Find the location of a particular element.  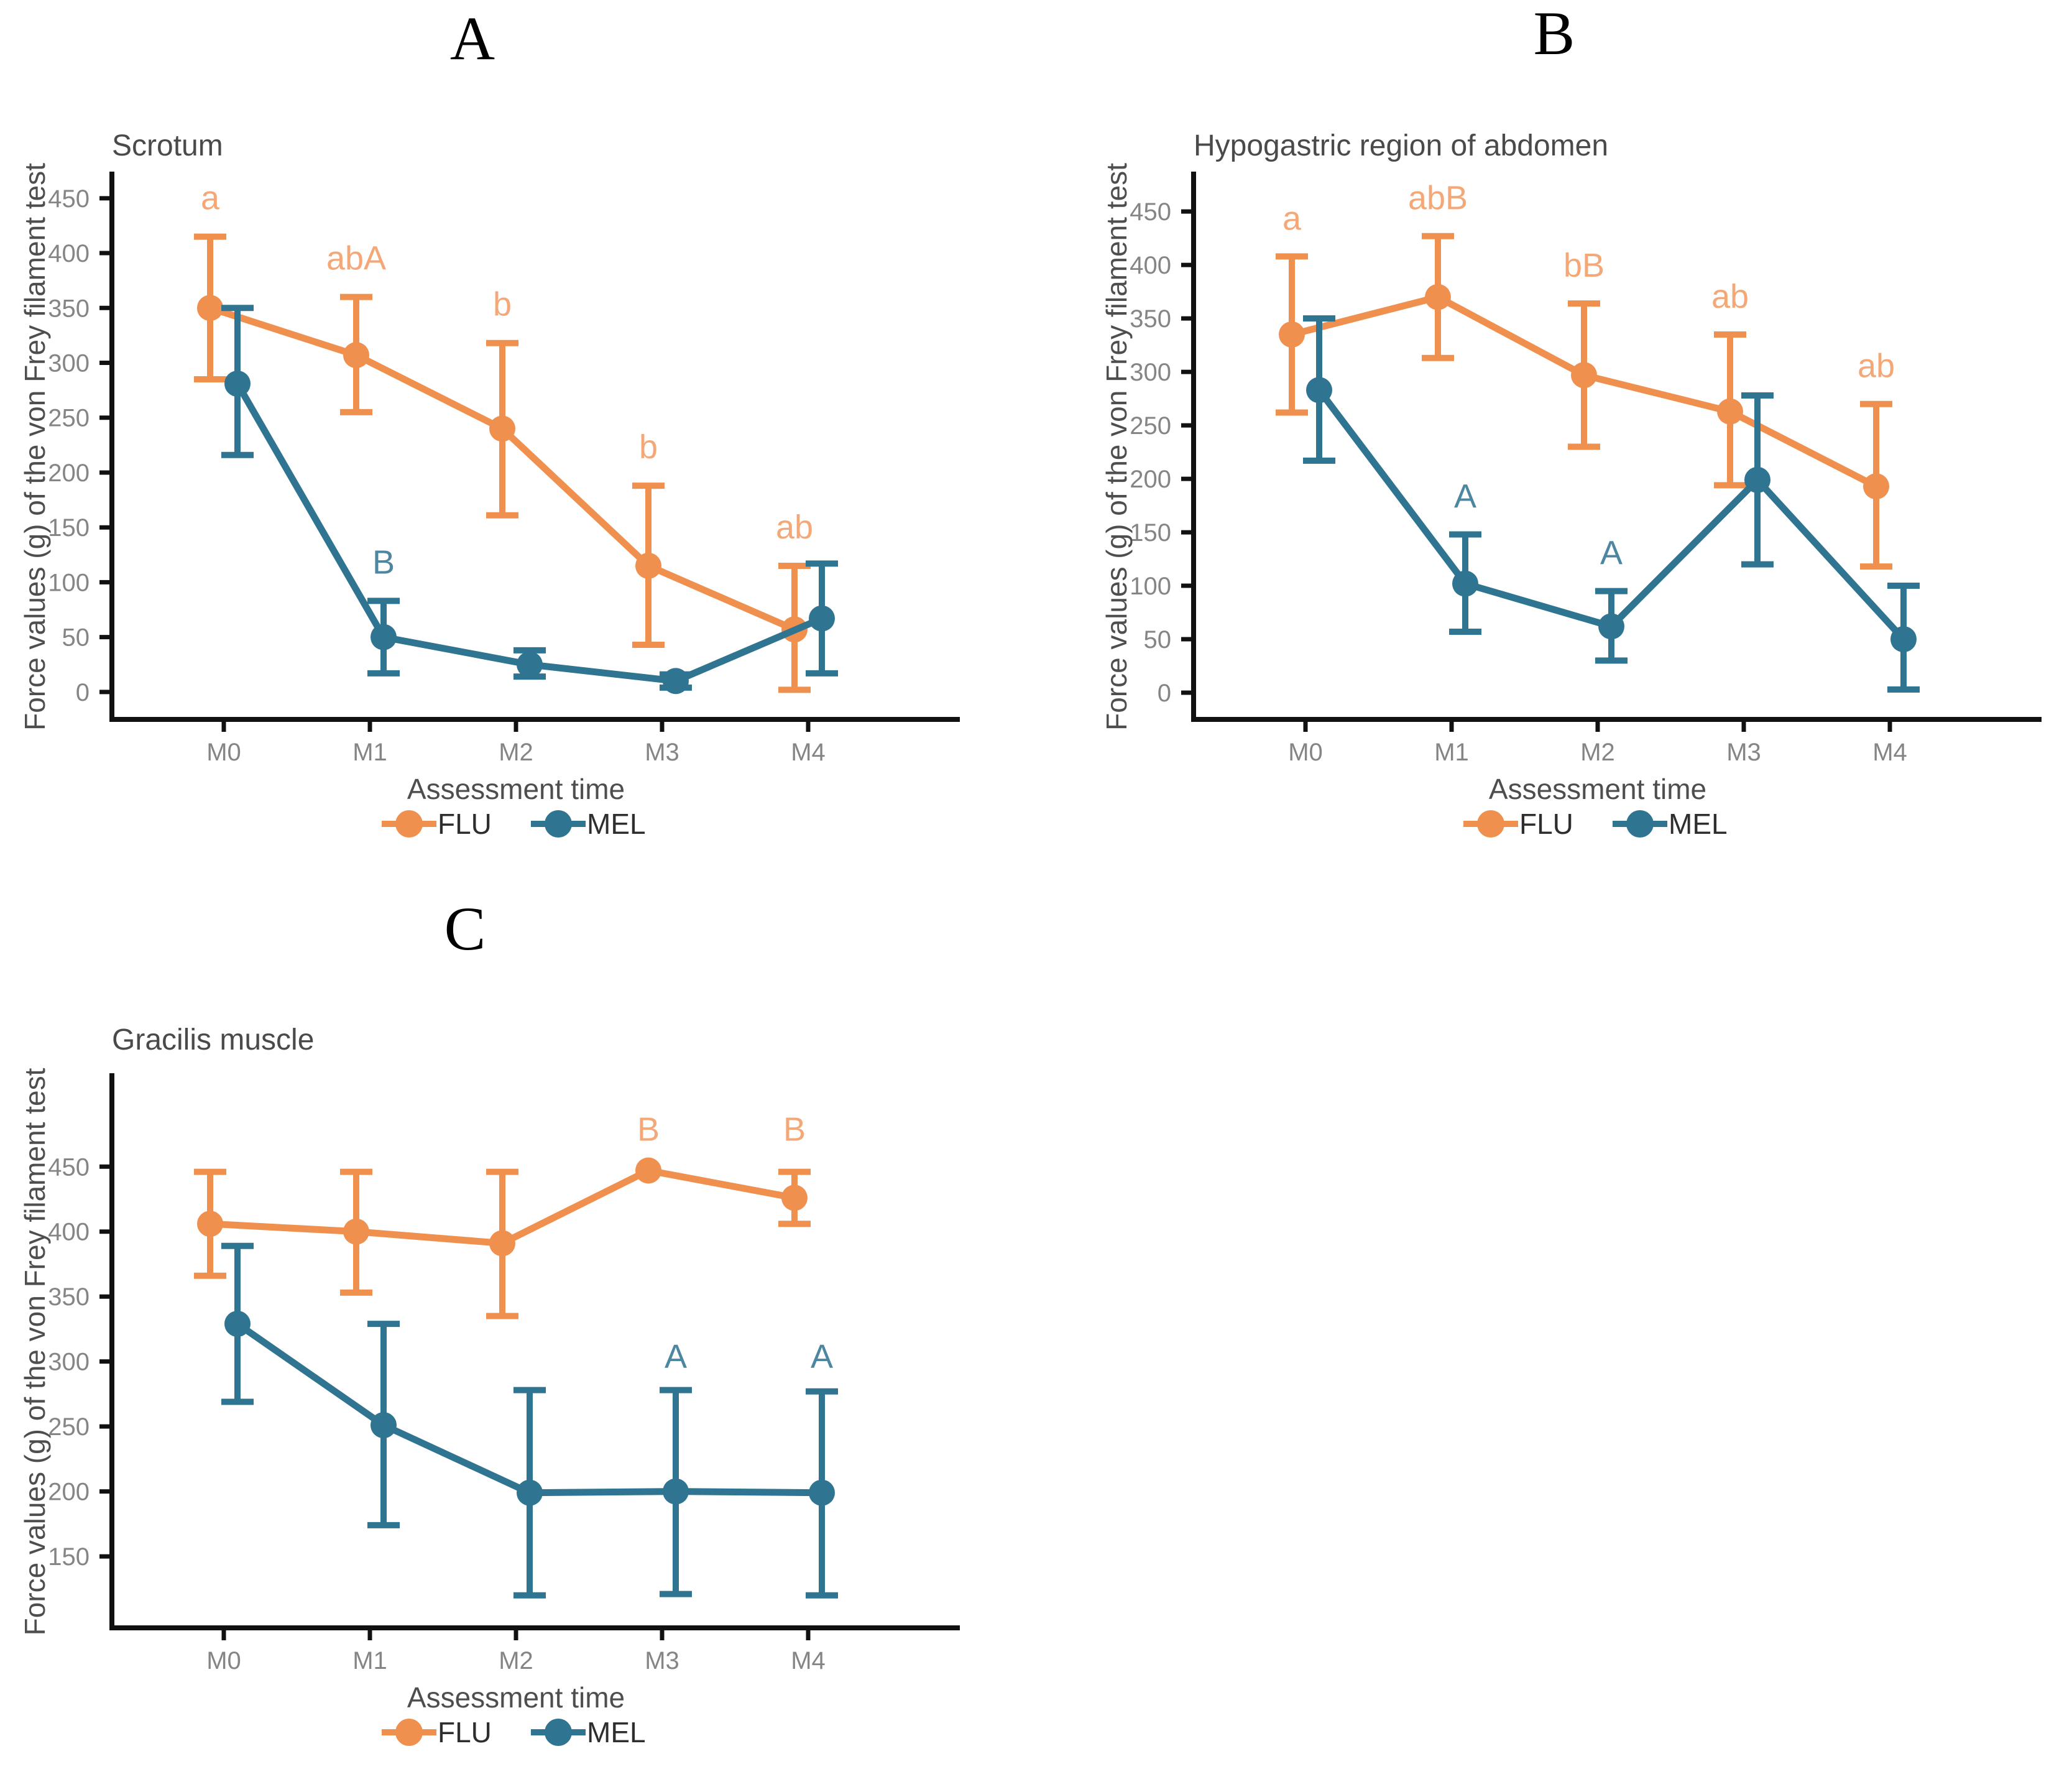

x-tick-label: M0 is located at coordinates (223, 752).